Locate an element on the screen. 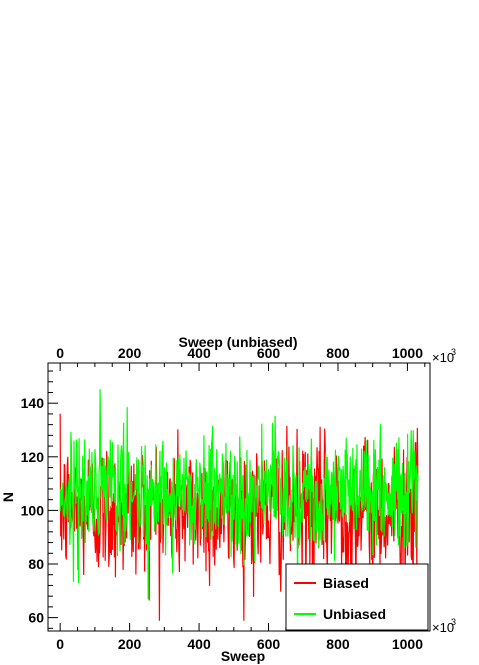 This screenshot has width=479, height=665. x2-tick-label: 800 is located at coordinates (338, 353).